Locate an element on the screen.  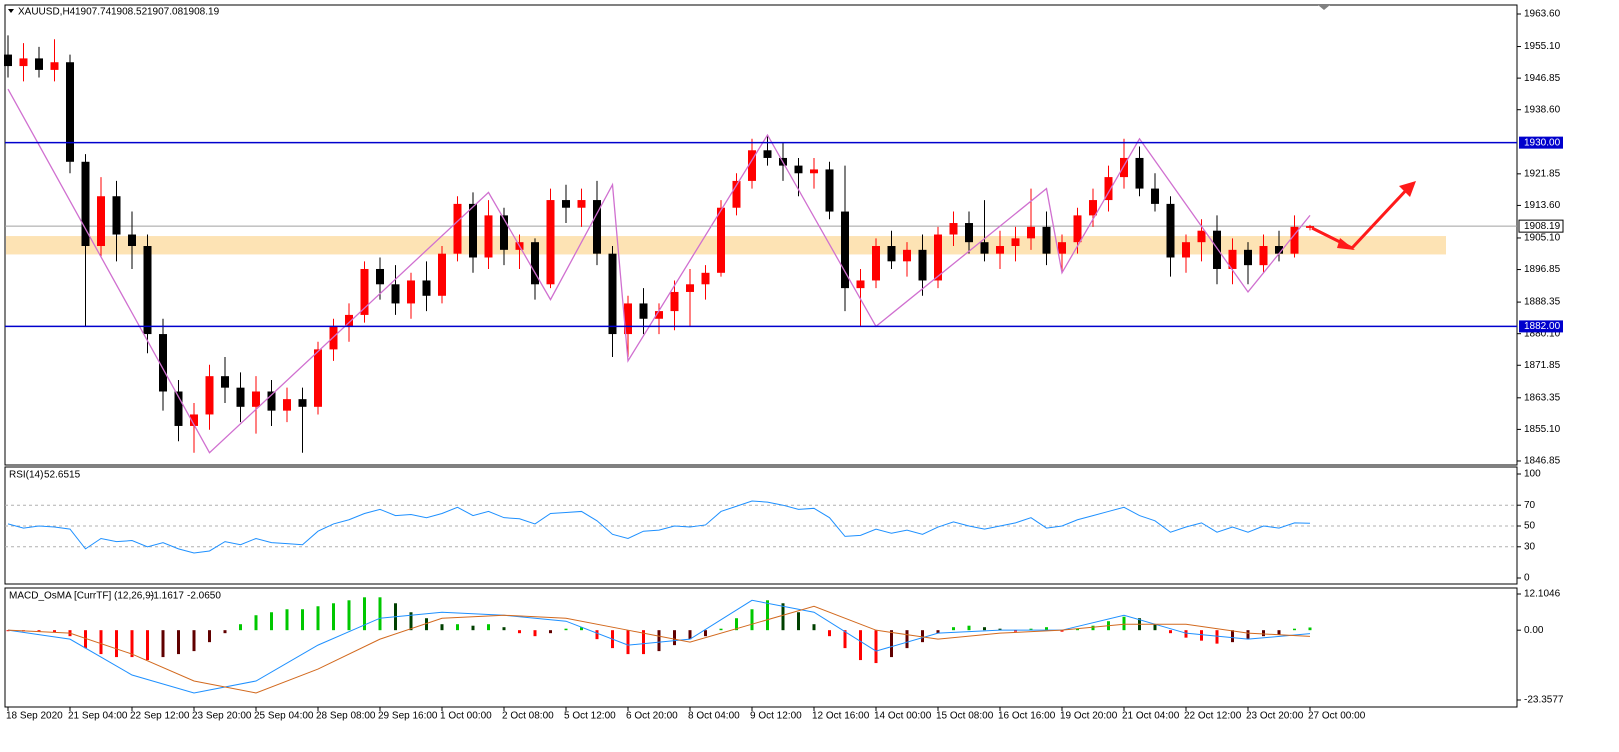
x-tick-label: 12 Oct 16:00 is located at coordinates (841, 716).